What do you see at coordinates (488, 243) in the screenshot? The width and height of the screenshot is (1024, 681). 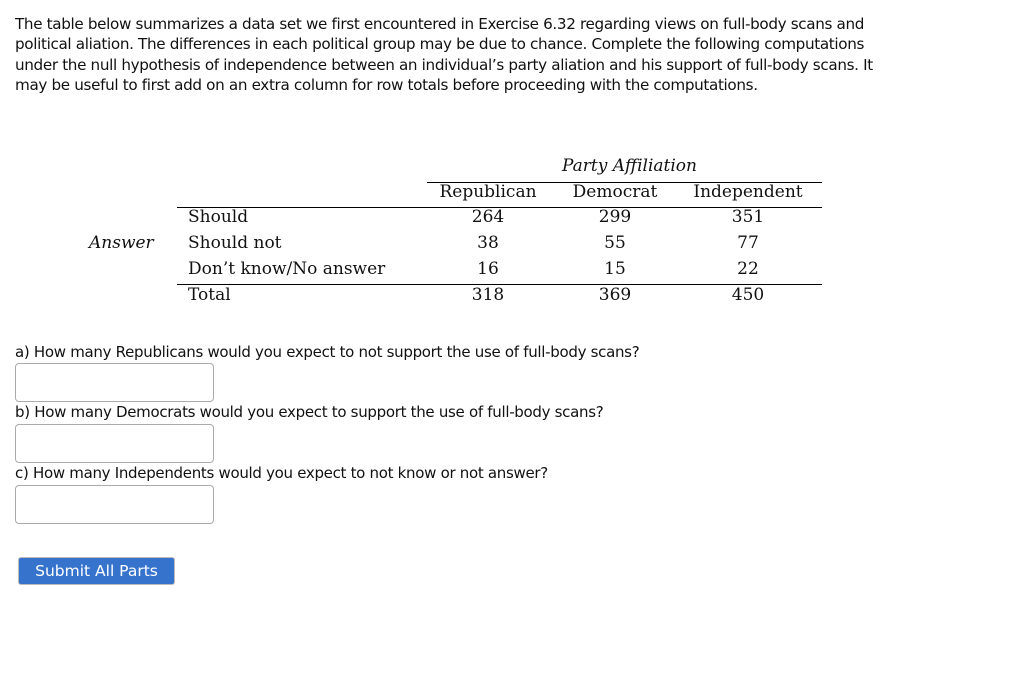 I see `cell: 38` at bounding box center [488, 243].